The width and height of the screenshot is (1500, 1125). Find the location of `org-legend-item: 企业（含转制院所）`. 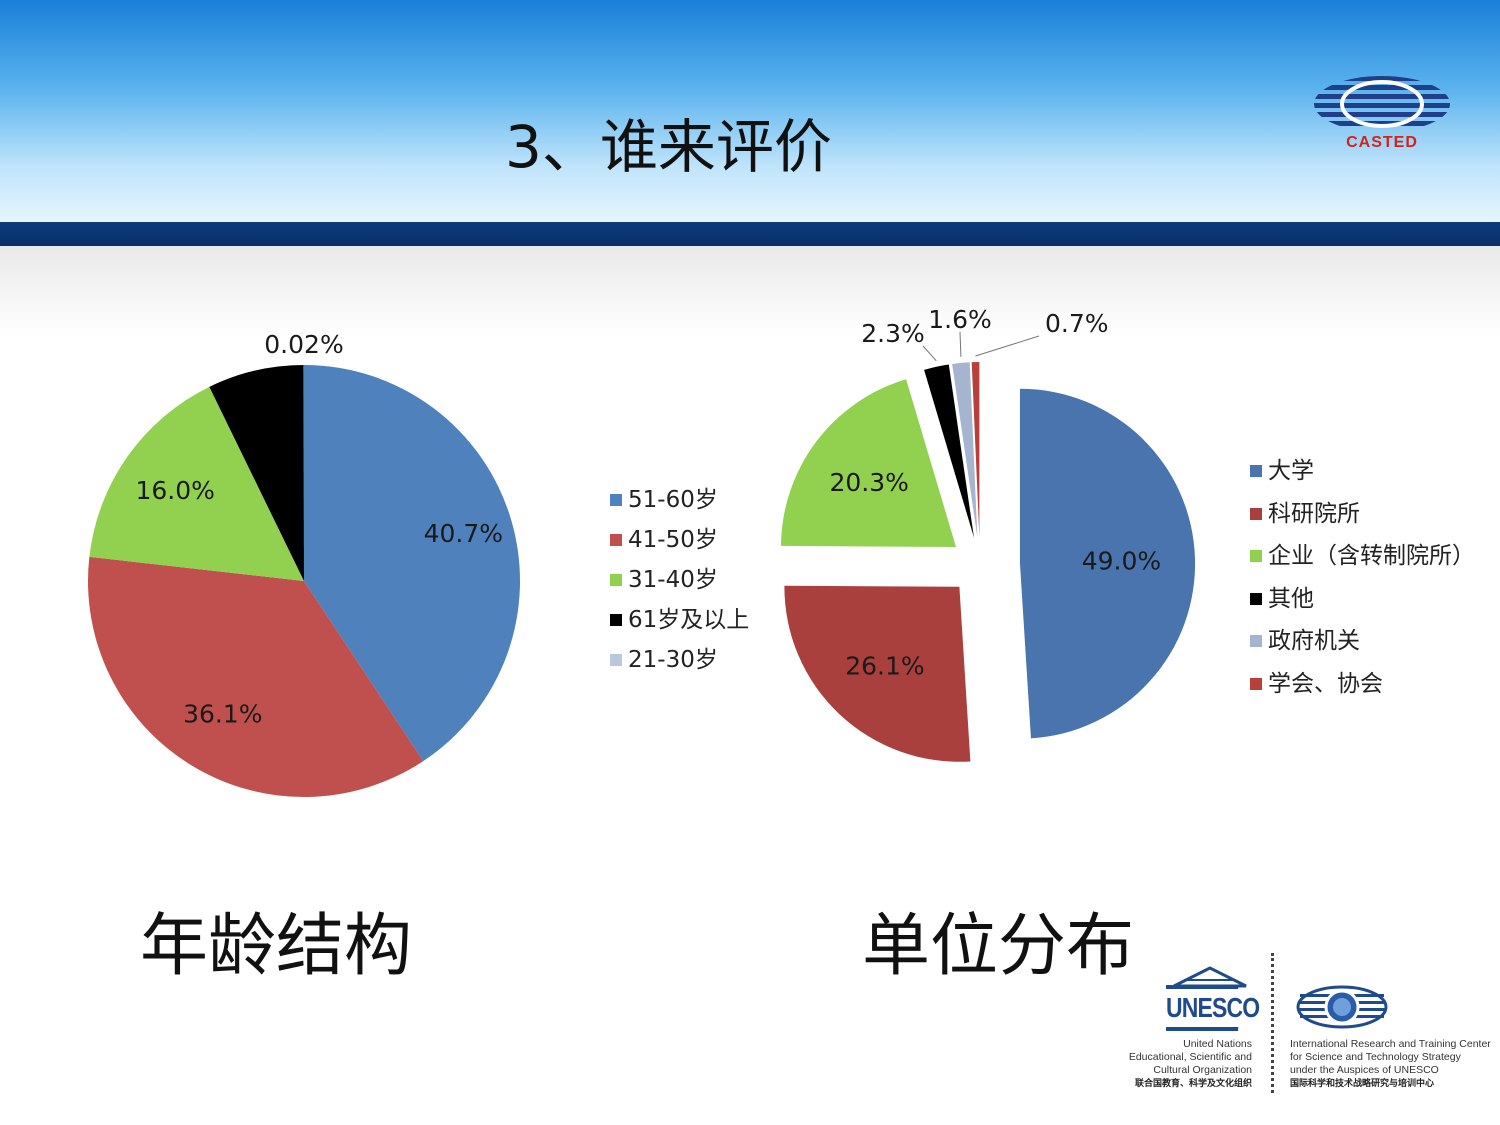

org-legend-item: 企业（含转制院所） is located at coordinates (1362, 556).